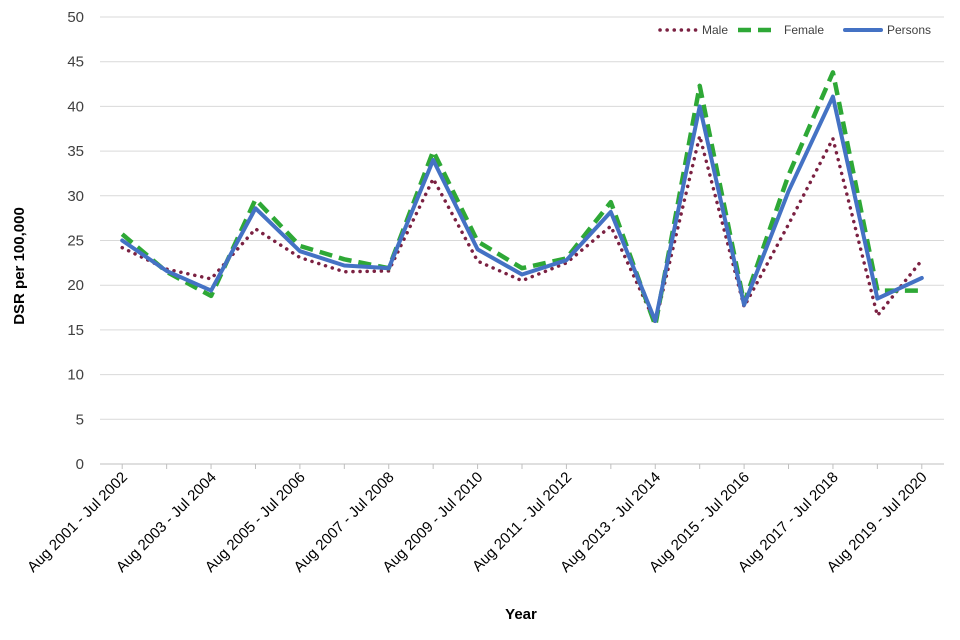 This screenshot has width=960, height=640. Describe the element at coordinates (75, 17) in the screenshot. I see `y-tick-label: 50` at that location.